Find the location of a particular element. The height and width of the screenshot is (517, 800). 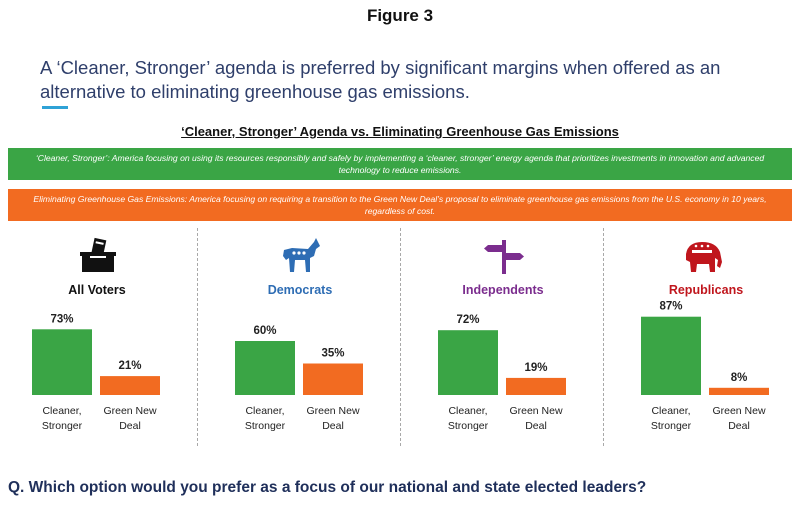

group-label-independents: Independents is located at coordinates (503, 290).